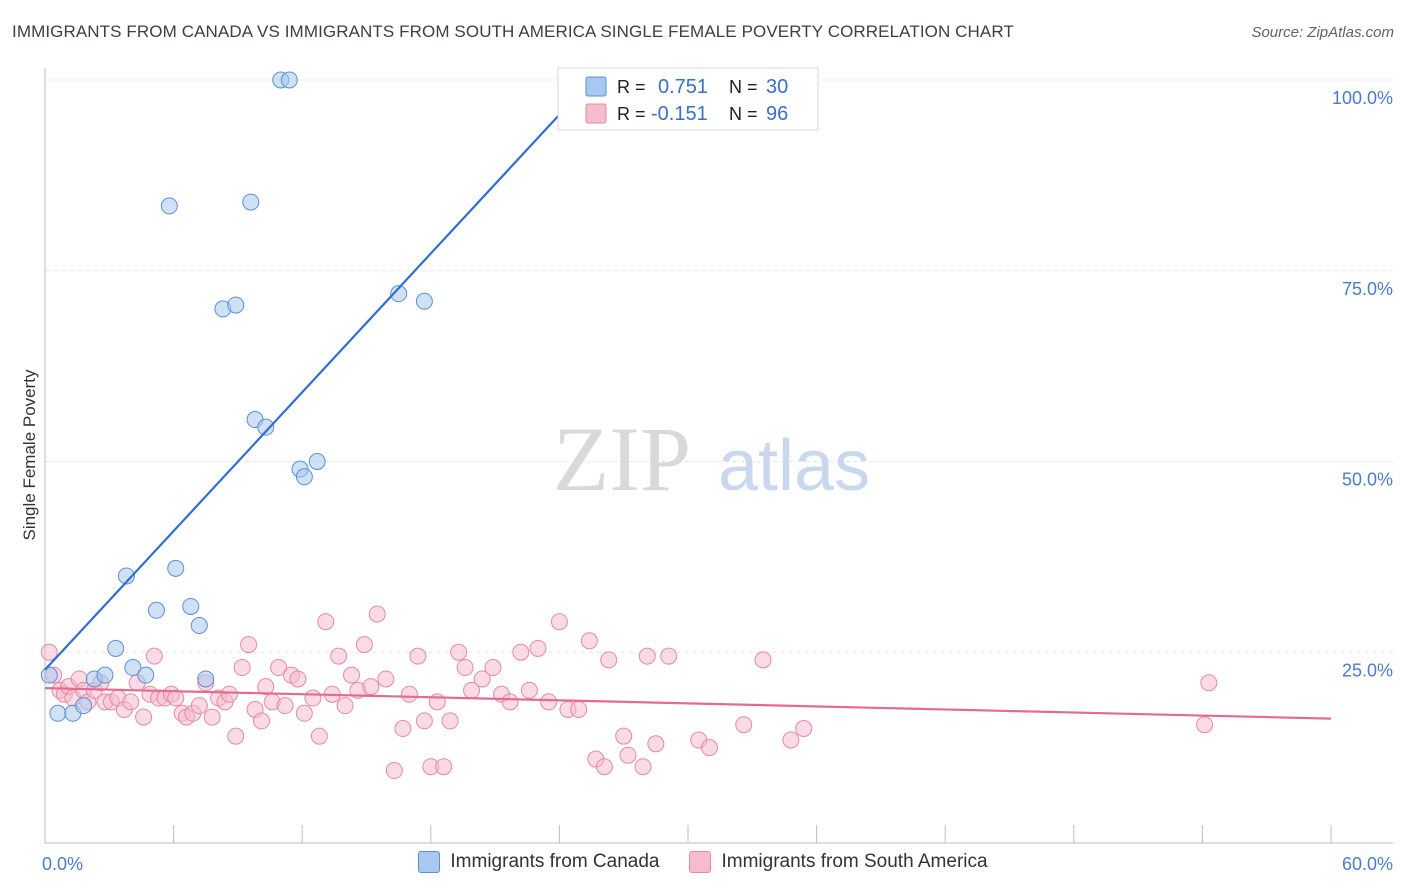 The image size is (1406, 892). I want to click on legend-item-canada: Immigrants from Canada, so click(538, 862).